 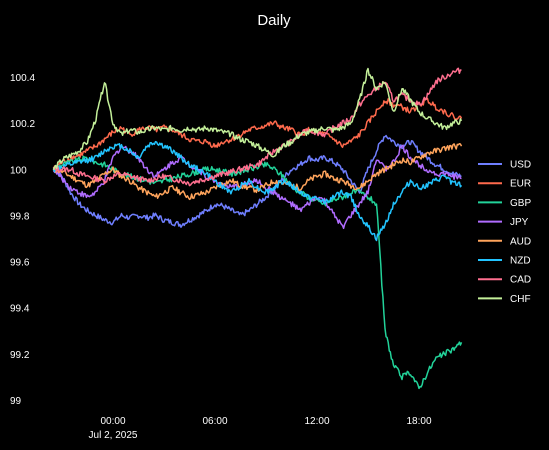 I want to click on y-tick-label: 99.2, so click(x=20, y=355).